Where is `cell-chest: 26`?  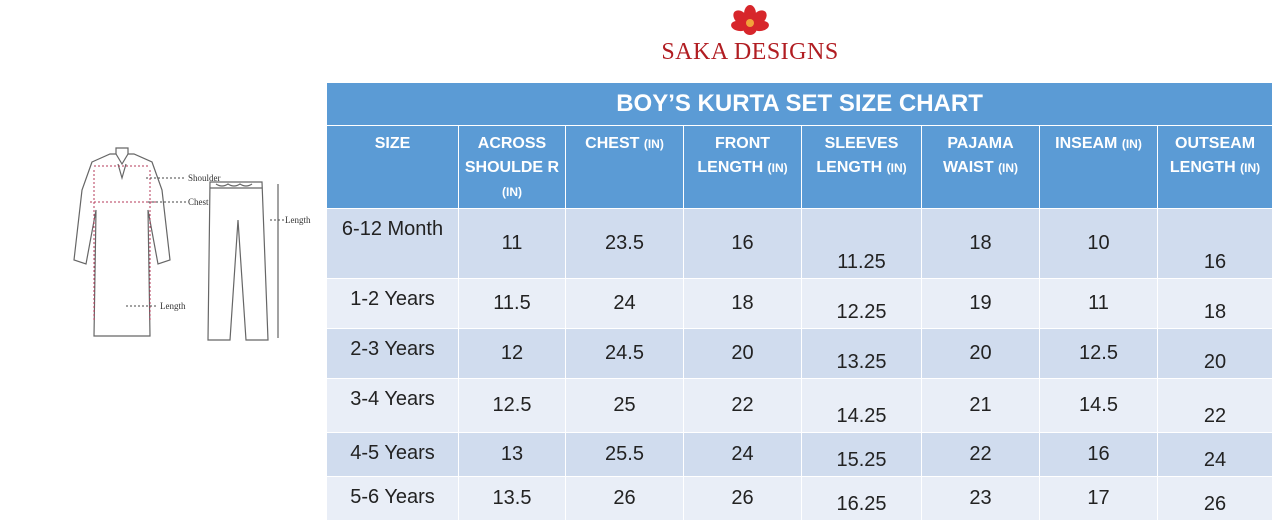 cell-chest: 26 is located at coordinates (624, 498).